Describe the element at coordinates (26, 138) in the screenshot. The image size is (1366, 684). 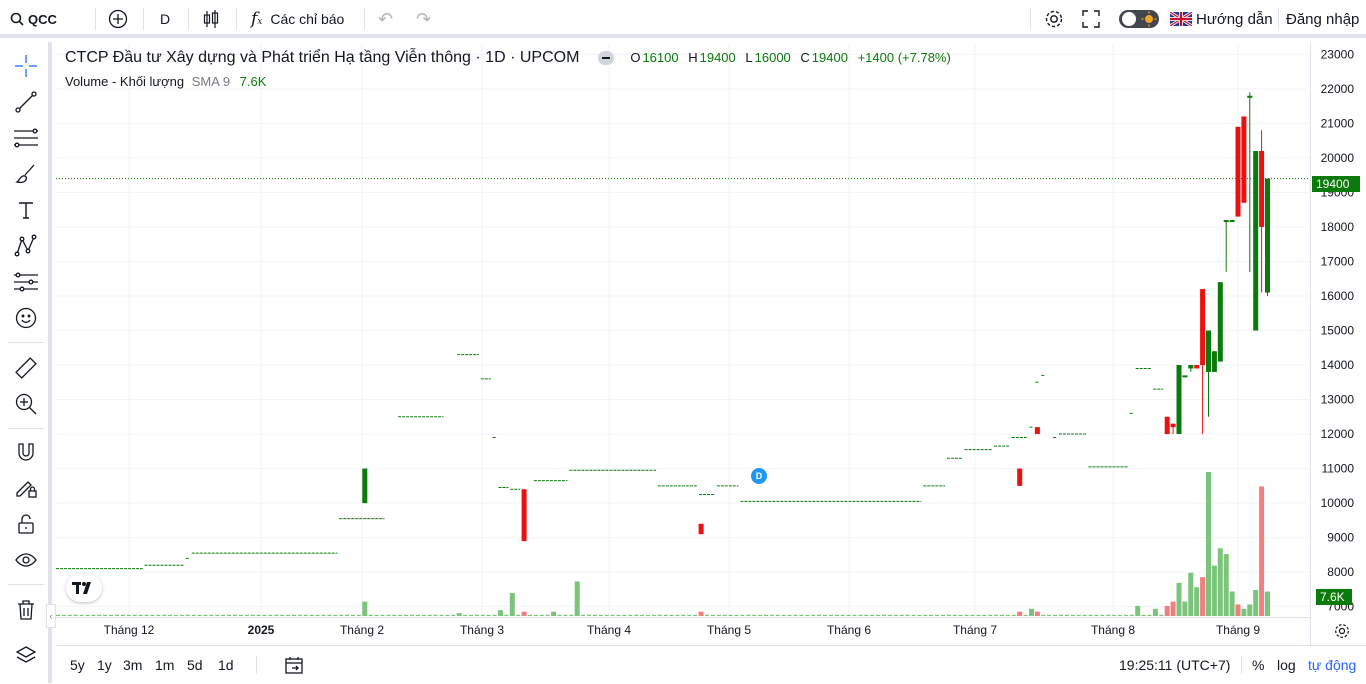
I see `fib-tool` at that location.